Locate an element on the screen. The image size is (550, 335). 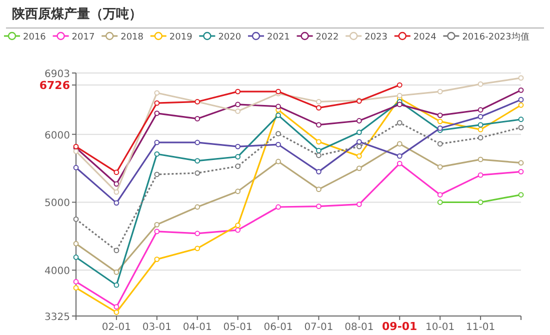
chart-title: 陕西原煤产量（万吨） is located at coordinates (77, 14).